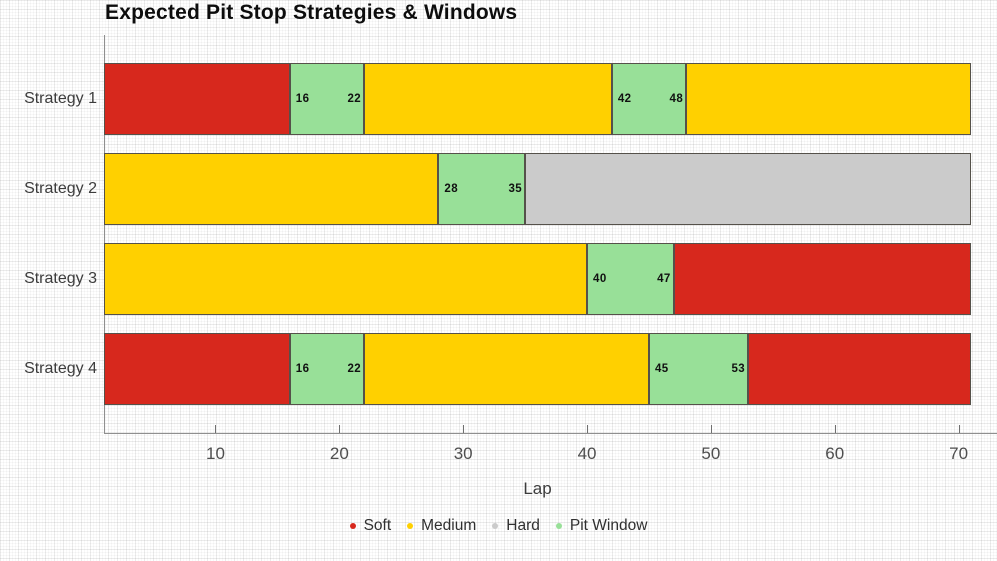  What do you see at coordinates (451, 188) in the screenshot?
I see `pit-window-start-label: 28` at bounding box center [451, 188].